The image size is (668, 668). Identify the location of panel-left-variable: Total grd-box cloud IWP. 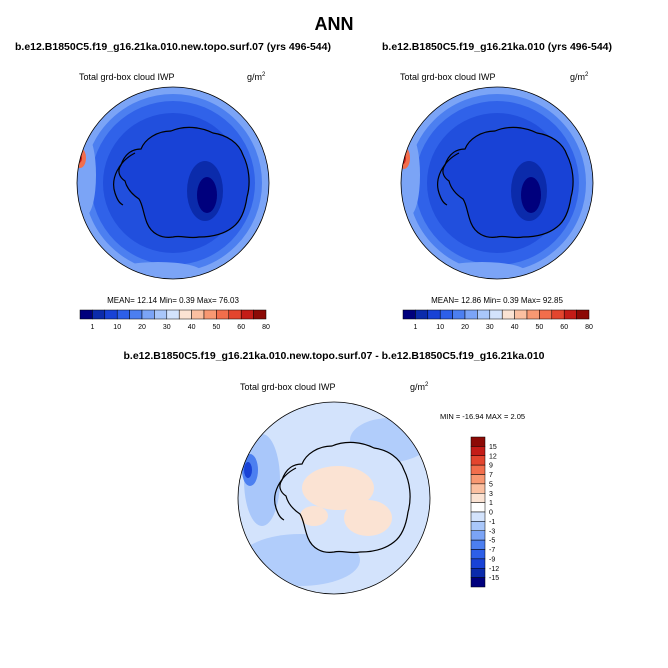
(127, 77).